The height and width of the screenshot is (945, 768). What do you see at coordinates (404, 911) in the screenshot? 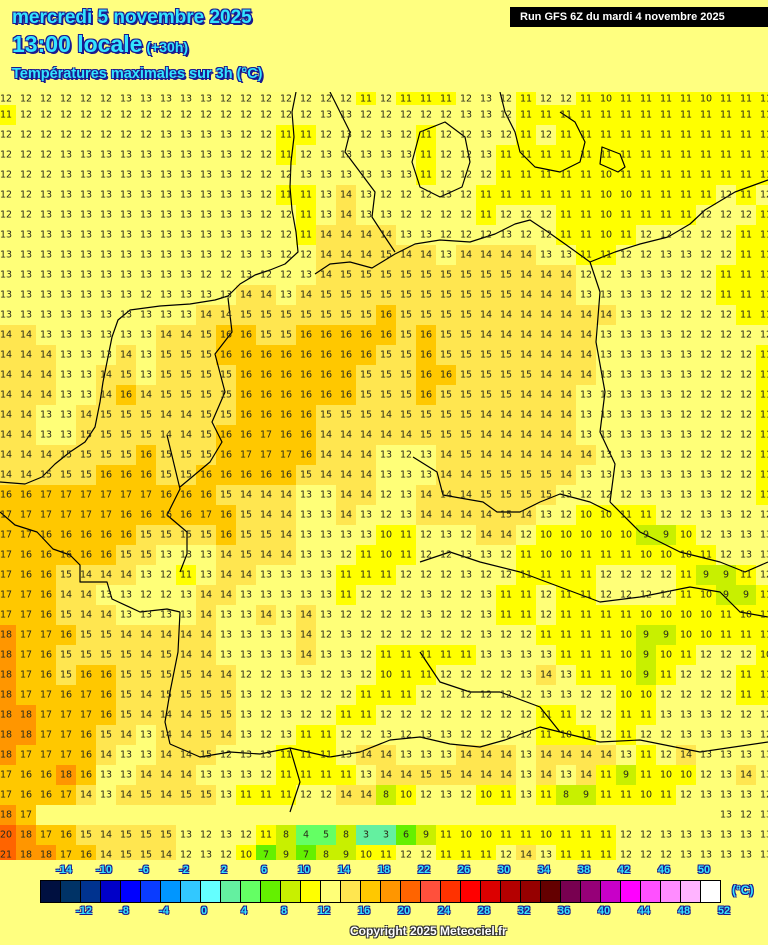
I see `legend-tick-label: 20` at bounding box center [404, 911].